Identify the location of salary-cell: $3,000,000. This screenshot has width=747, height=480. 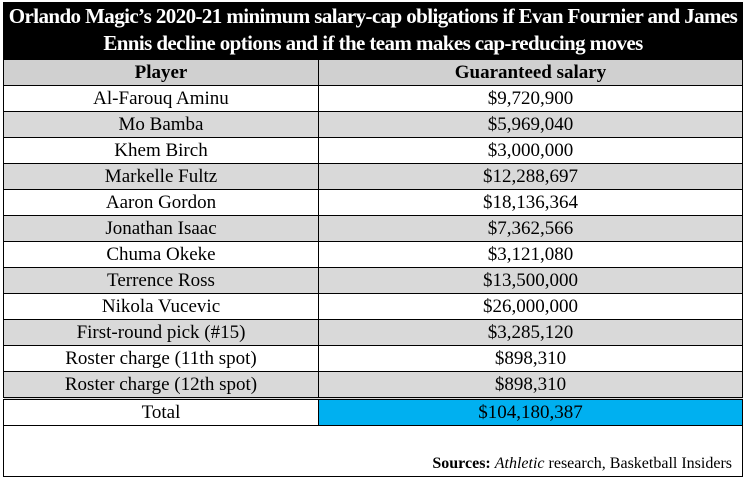
(530, 150).